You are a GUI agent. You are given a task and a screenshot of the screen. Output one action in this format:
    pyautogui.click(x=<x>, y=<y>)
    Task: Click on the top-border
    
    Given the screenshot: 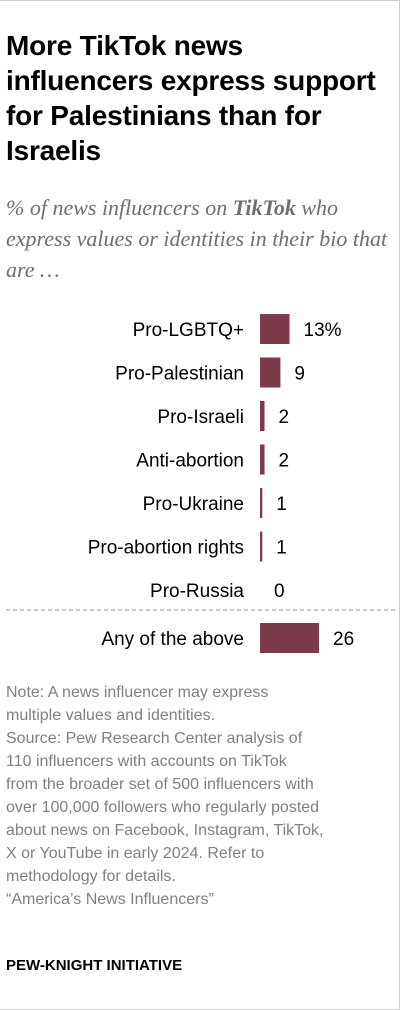 What is the action you would take?
    pyautogui.click(x=200, y=0)
    